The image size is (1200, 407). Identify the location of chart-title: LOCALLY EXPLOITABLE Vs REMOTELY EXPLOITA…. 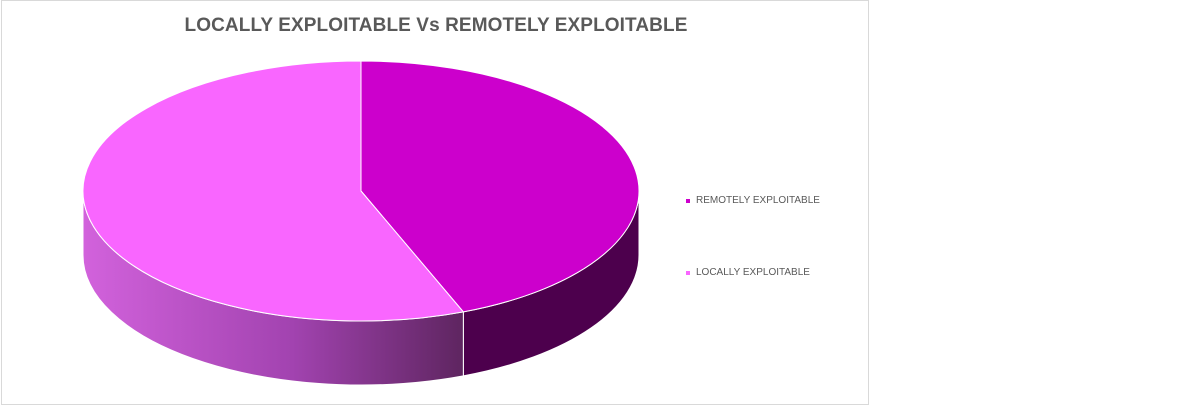
(436, 25).